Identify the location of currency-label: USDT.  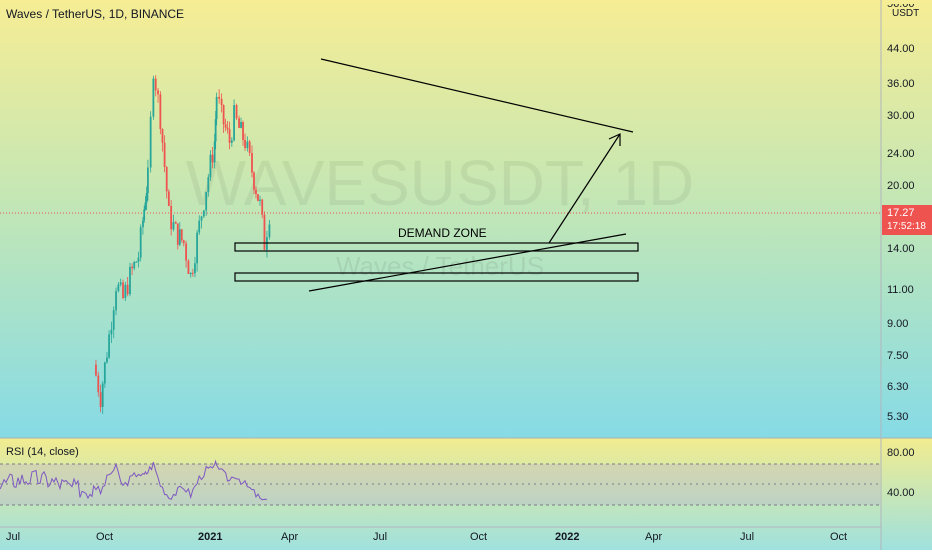
(906, 13).